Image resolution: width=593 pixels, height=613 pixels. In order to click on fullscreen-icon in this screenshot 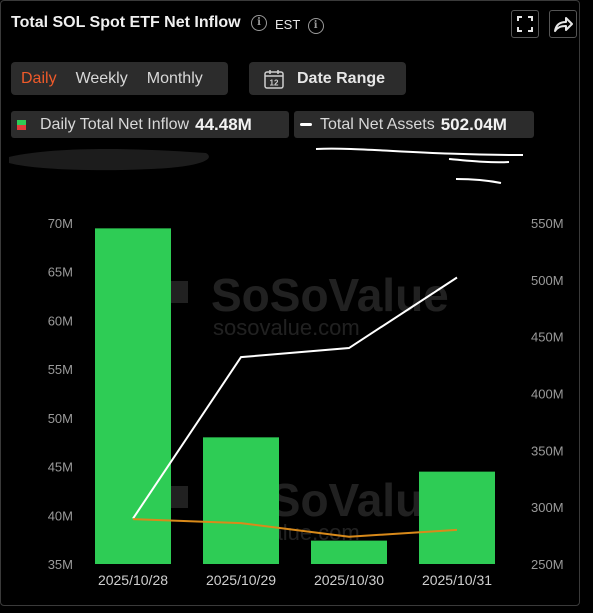, I will do `click(525, 24)`.